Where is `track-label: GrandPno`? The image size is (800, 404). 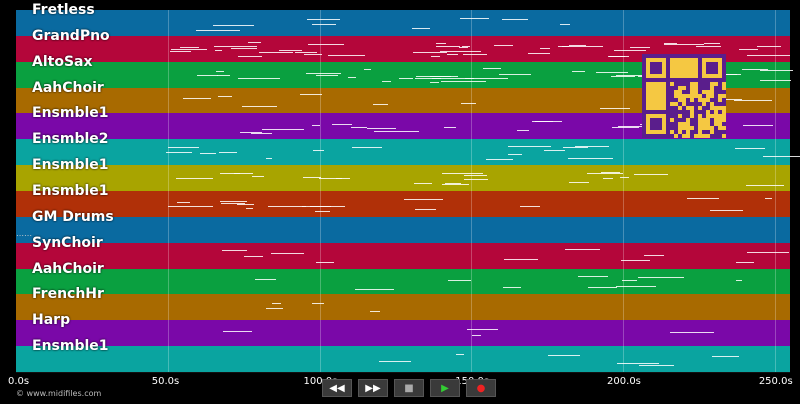
track-label: GrandPno is located at coordinates (71, 35).